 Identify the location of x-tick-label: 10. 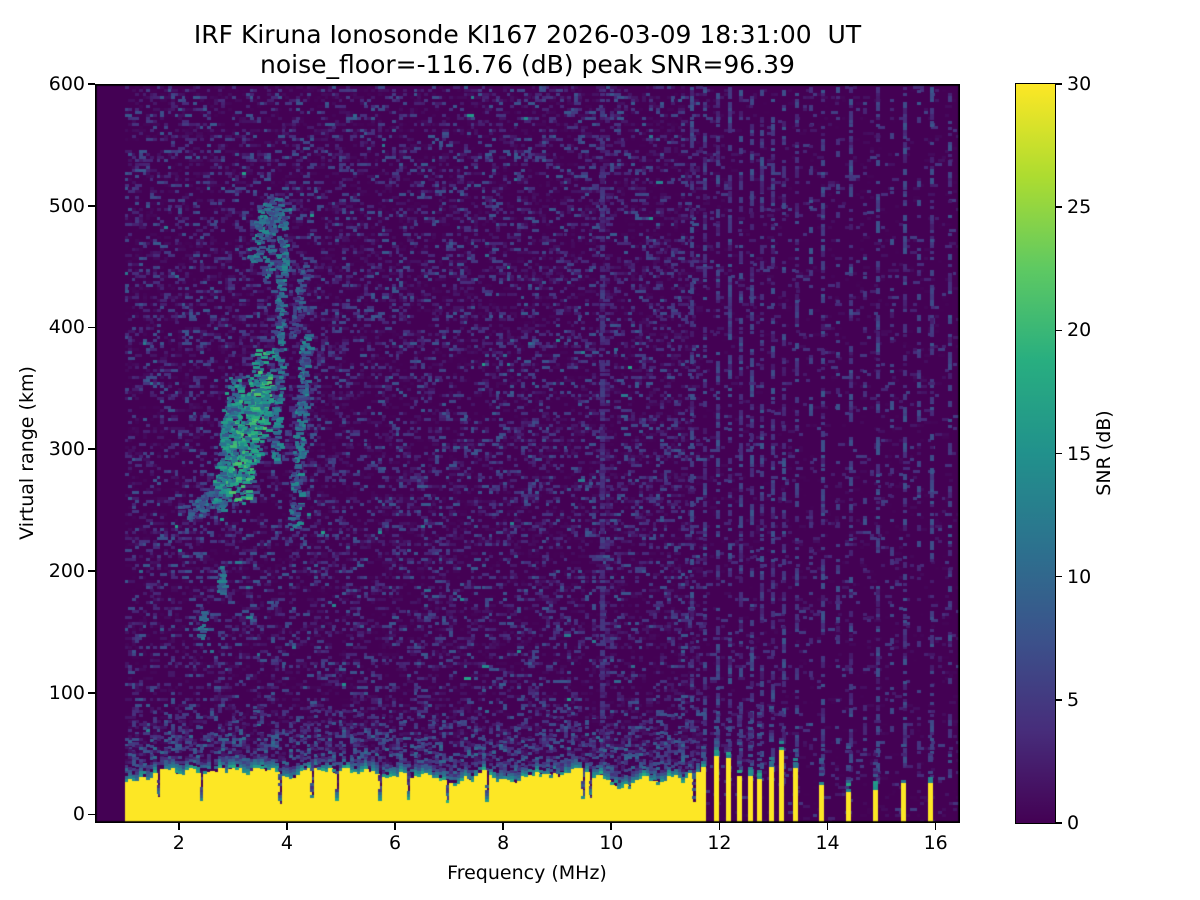
(611, 843).